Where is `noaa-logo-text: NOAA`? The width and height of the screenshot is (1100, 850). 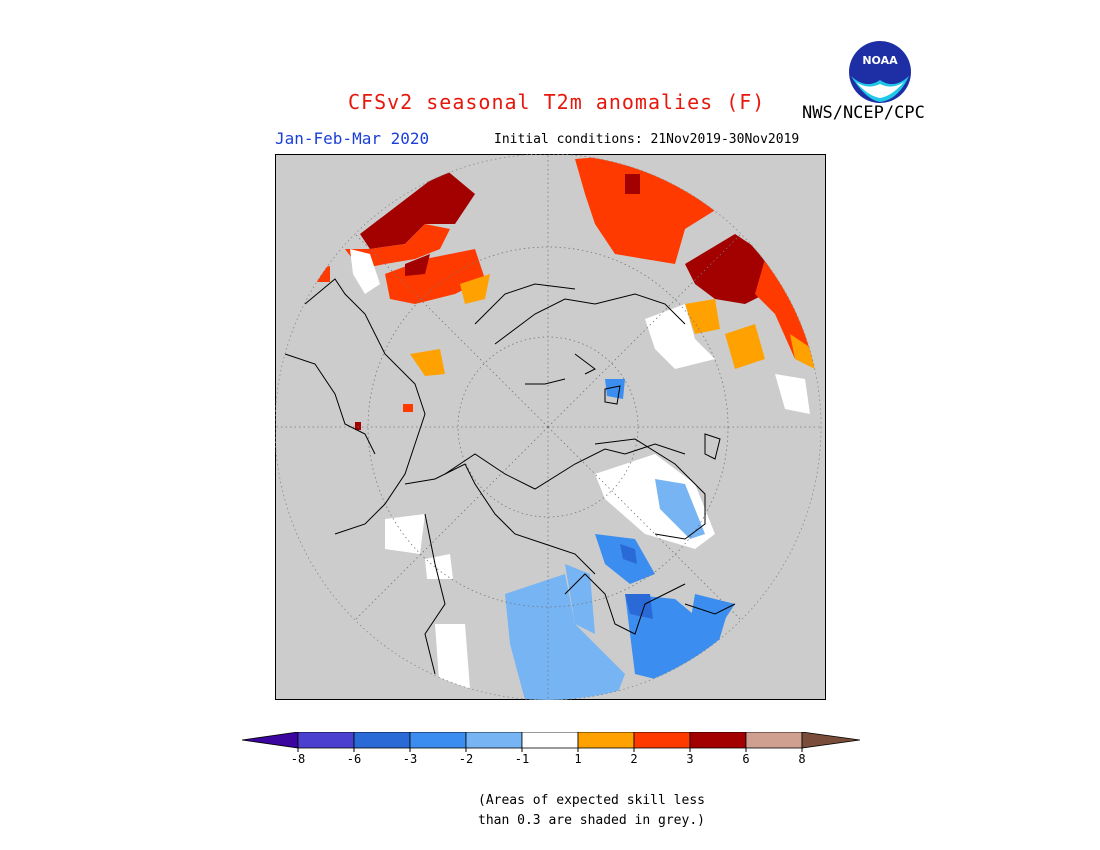
noaa-logo-text: NOAA is located at coordinates (880, 60).